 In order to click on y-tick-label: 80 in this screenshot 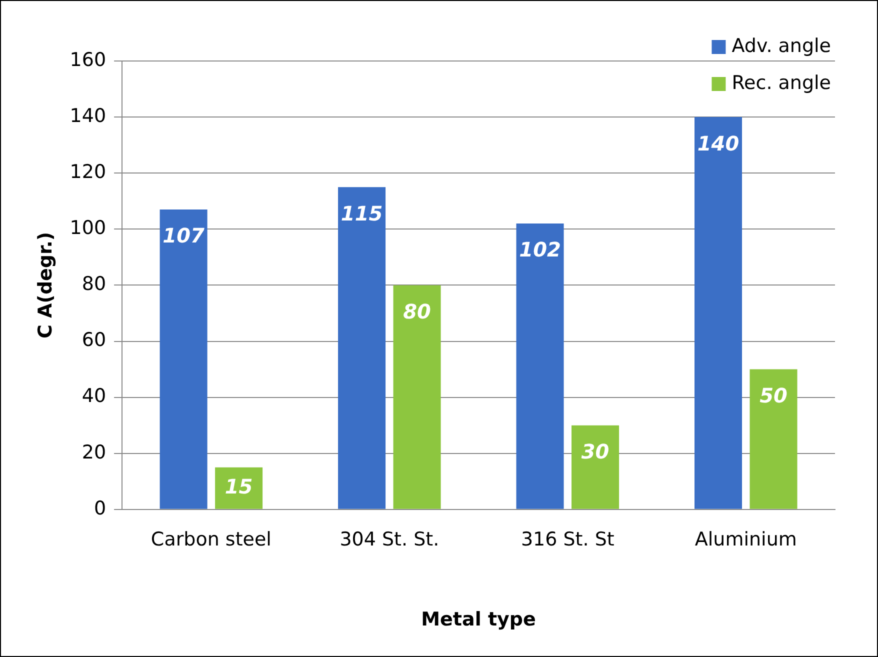, I will do `click(94, 284)`.